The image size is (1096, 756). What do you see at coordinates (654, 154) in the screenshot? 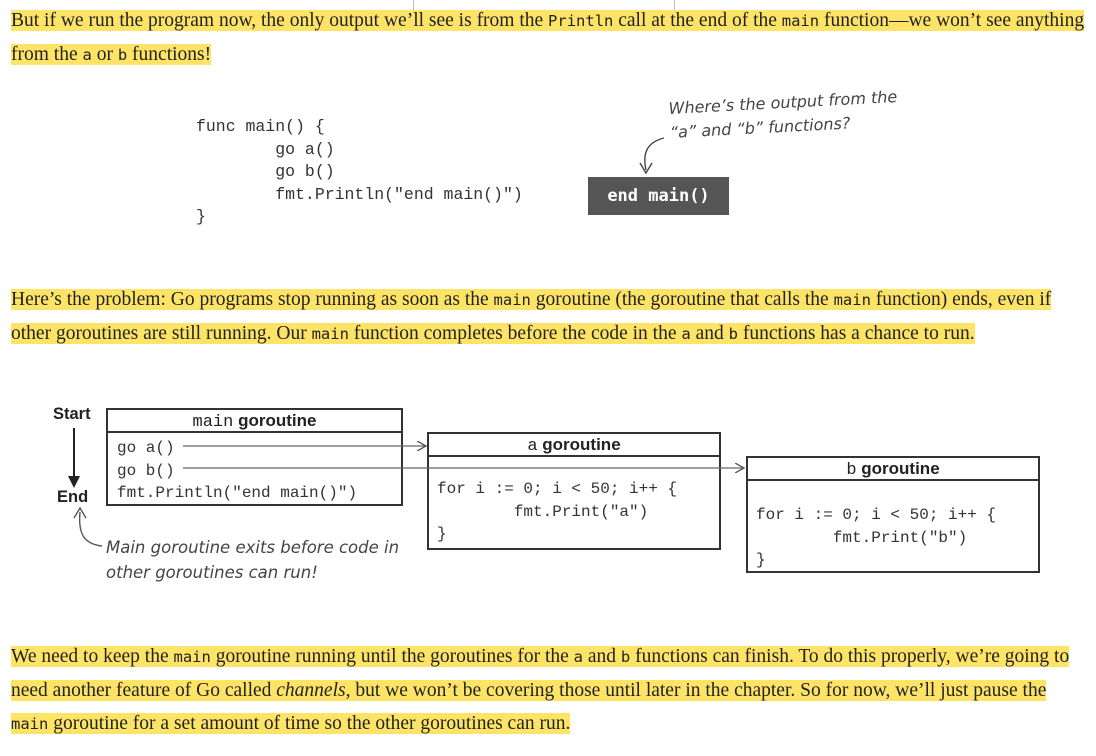
I see `annotation-arrow` at bounding box center [654, 154].